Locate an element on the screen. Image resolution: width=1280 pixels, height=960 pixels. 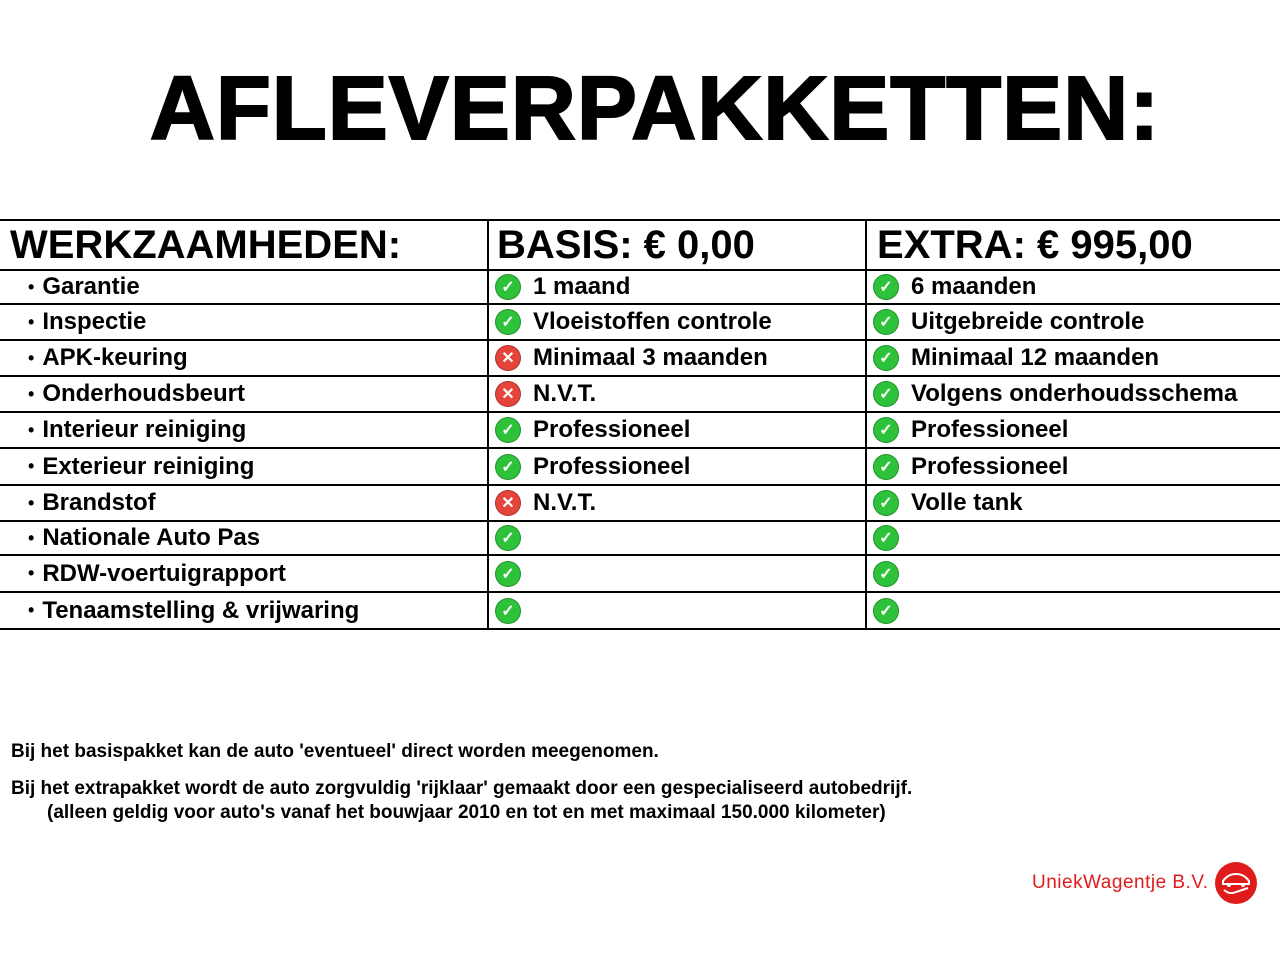
extra-cell: ✓ Uitgebreide controle is located at coordinates (1073, 322).